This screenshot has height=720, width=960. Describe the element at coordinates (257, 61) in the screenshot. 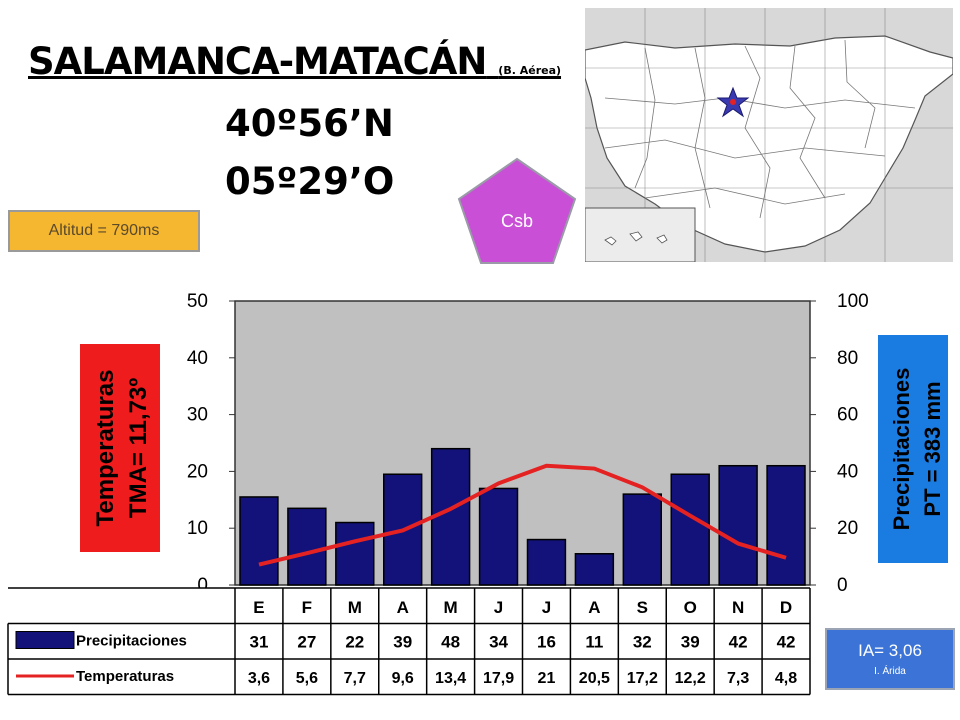

I see `station-name: SALAMANCA-MATACÁN` at that location.